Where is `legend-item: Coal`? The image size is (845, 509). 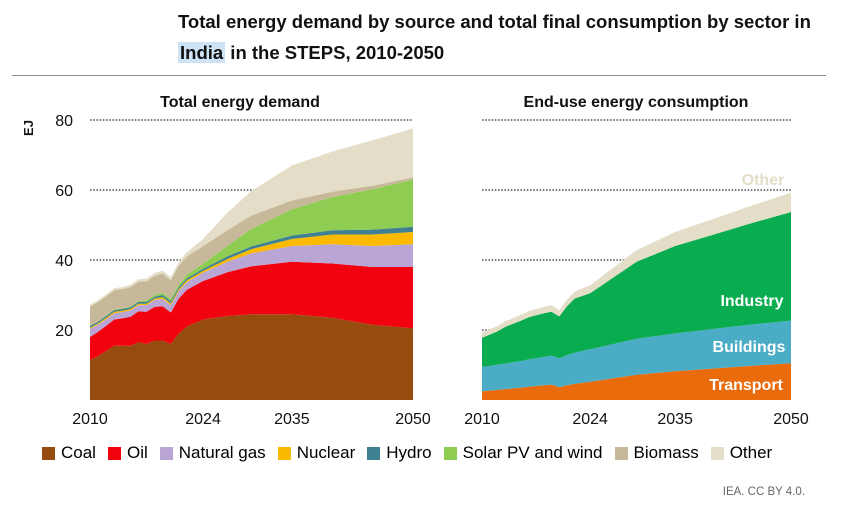
legend-item: Coal is located at coordinates (69, 453).